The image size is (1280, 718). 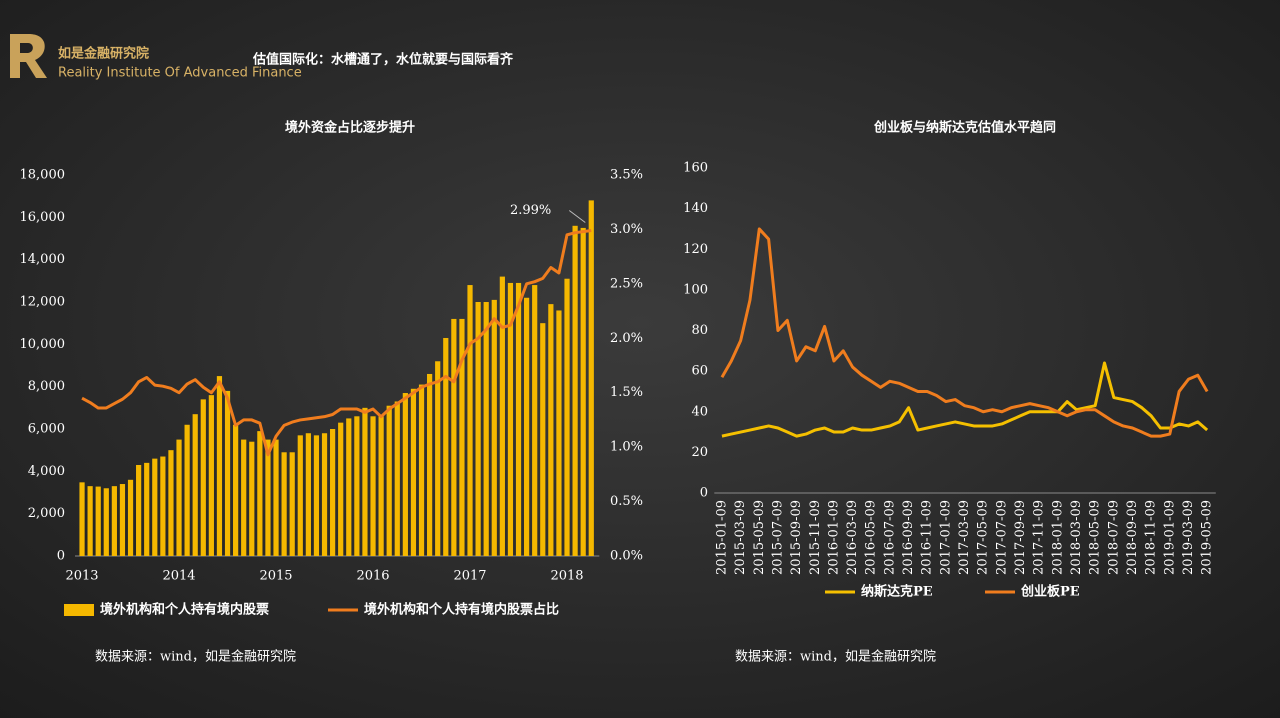 I want to click on y-tick-label: 0, so click(x=61, y=556).